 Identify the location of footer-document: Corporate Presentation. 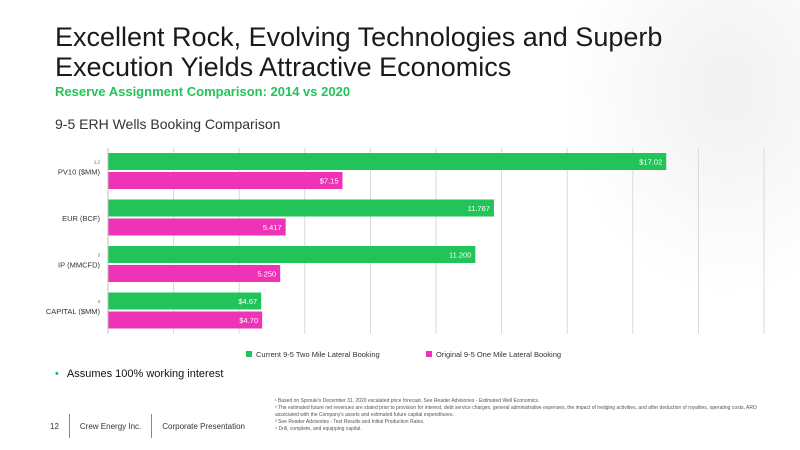
(203, 426).